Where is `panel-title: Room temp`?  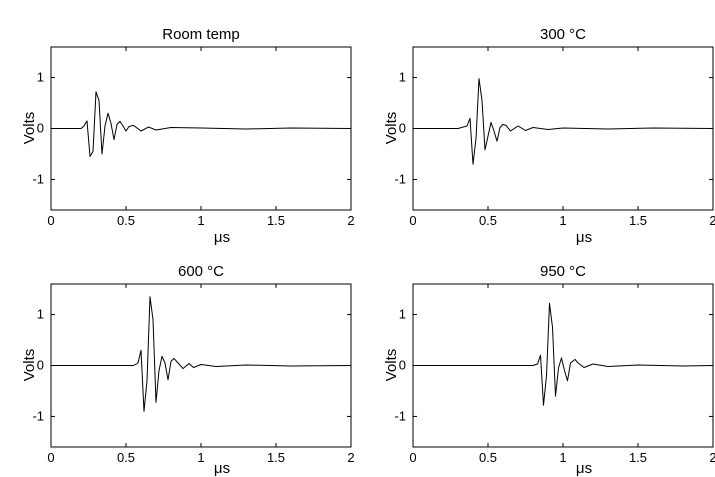 panel-title: Room temp is located at coordinates (201, 34).